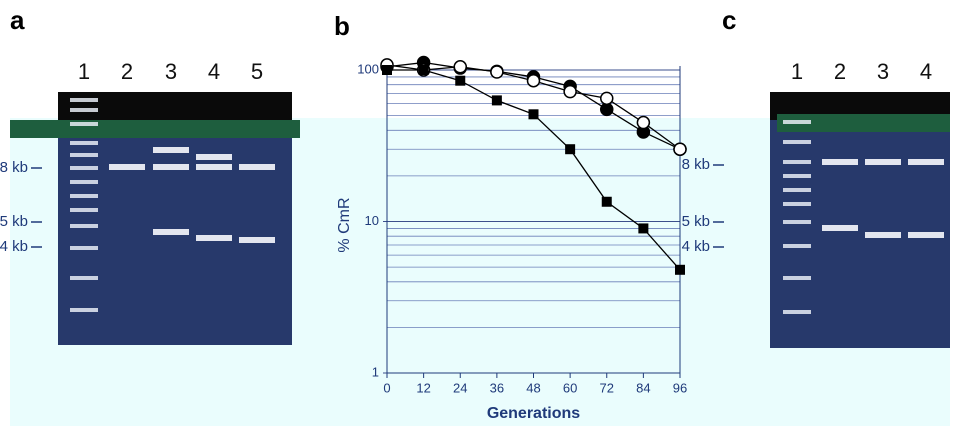  I want to click on y-tick-label: 1, so click(375, 371).